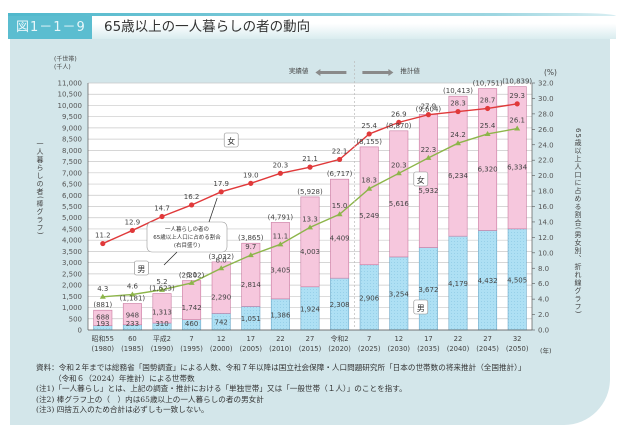 The image size is (624, 445). What do you see at coordinates (191, 275) in the screenshot?
I see `male-ratio-label: 6.1` at bounding box center [191, 275].